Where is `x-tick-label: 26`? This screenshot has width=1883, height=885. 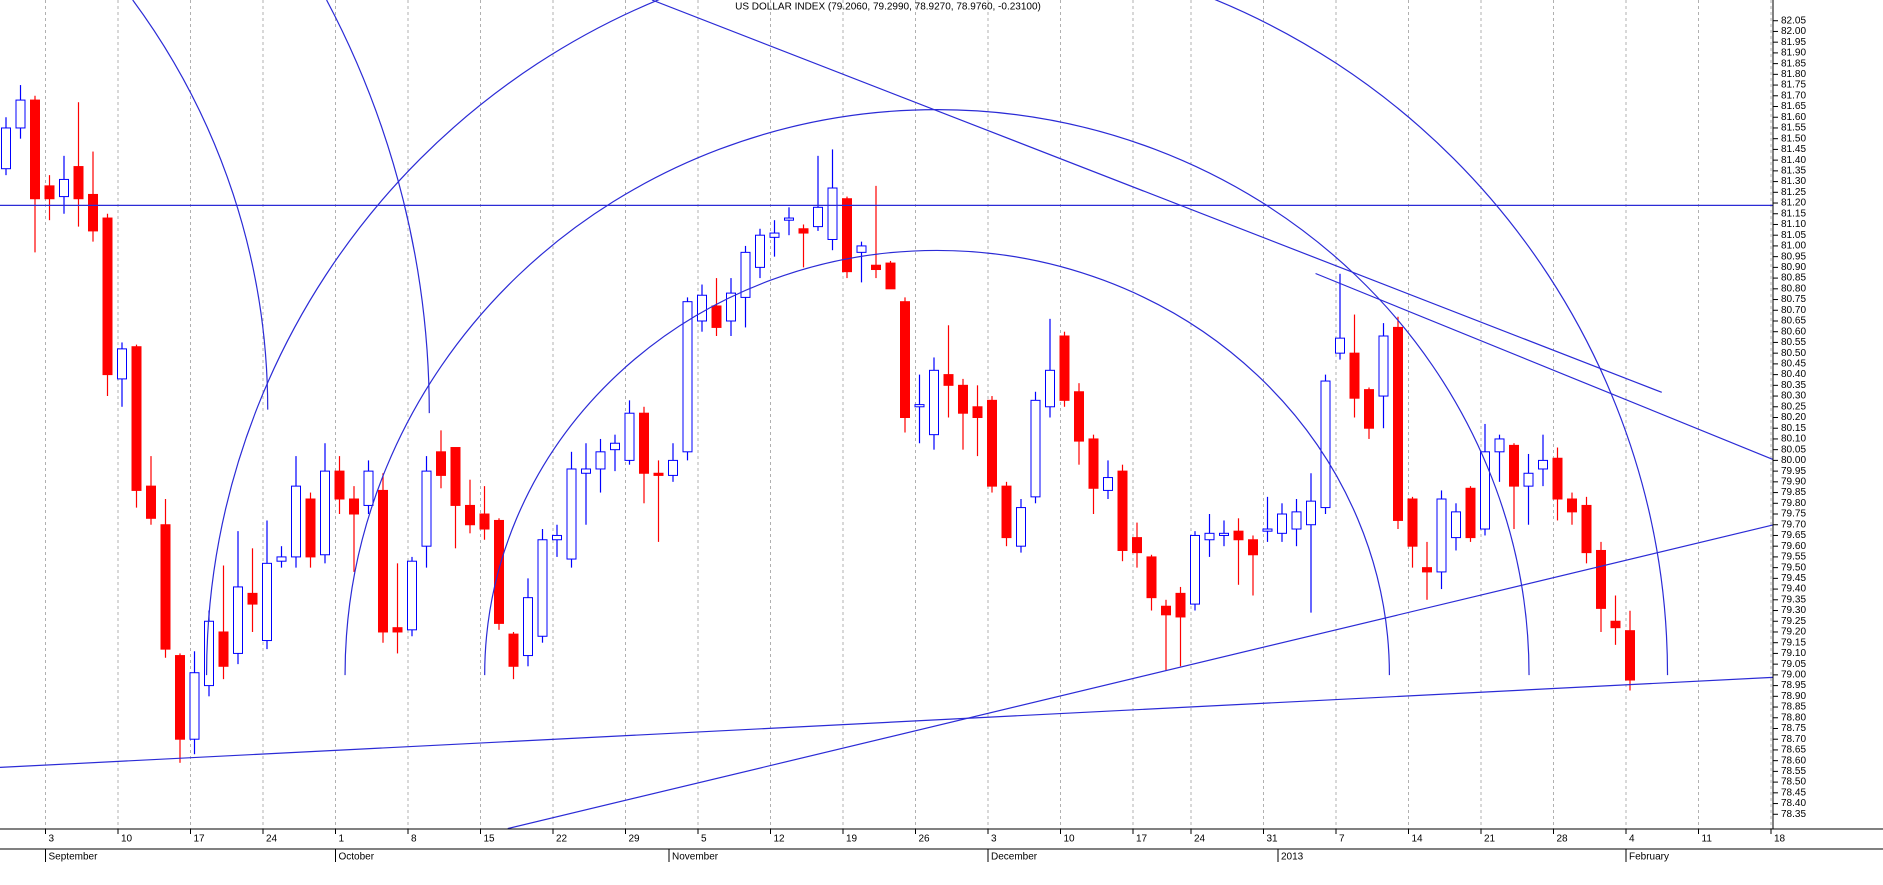
x-tick-label: 26 is located at coordinates (925, 839).